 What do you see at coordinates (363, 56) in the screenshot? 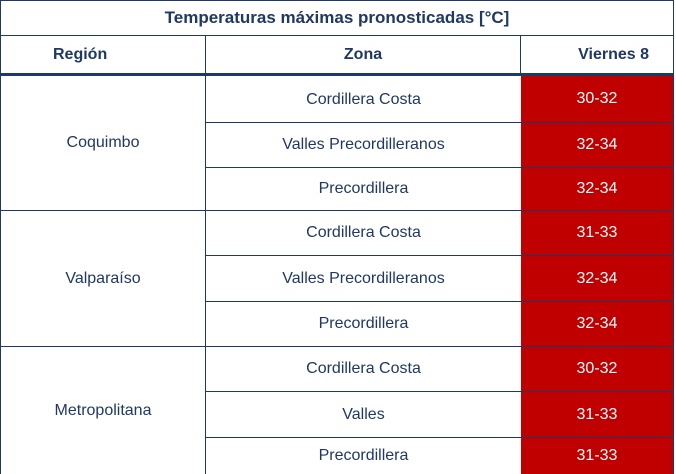
I see `header-zona: Zona` at bounding box center [363, 56].